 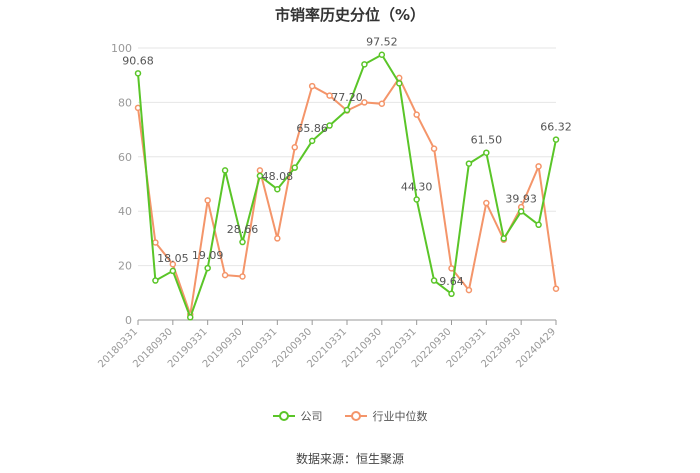 I want to click on data-label: 66.32, so click(x=556, y=127).